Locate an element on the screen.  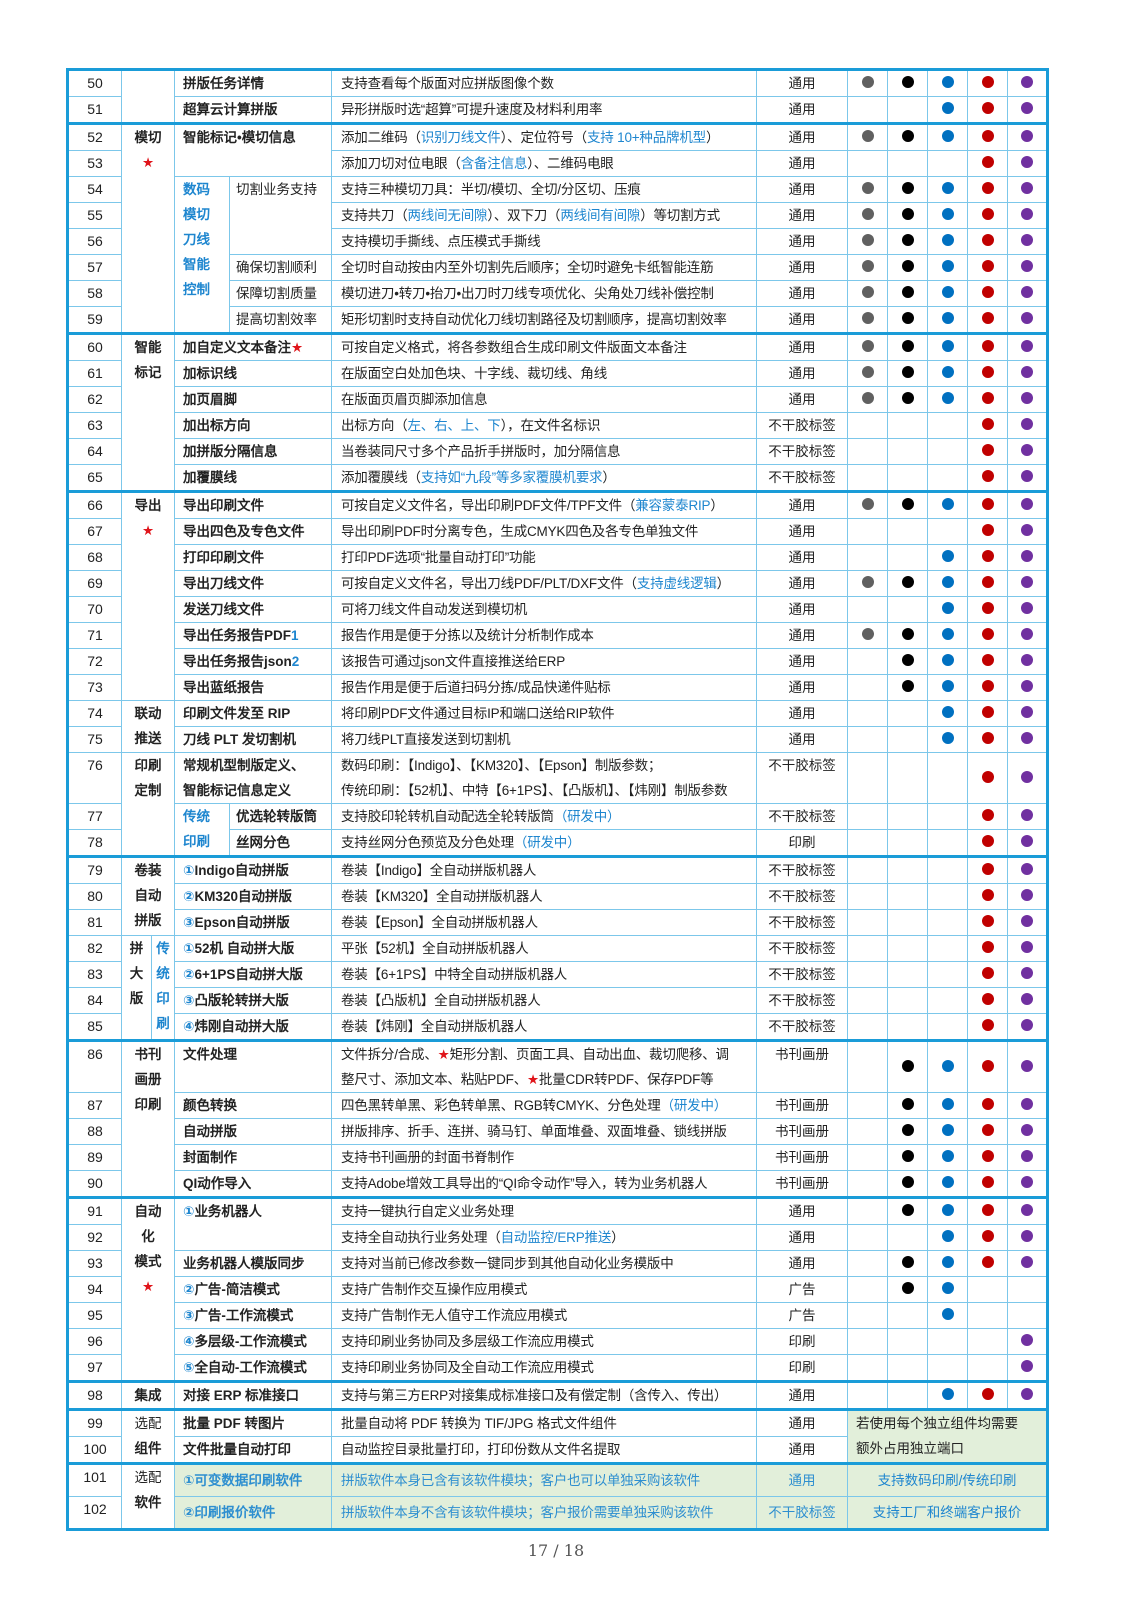
description-cell: 拼版排序、折手、连拼、骑马钉、单面堆叠、双面堆叠、锁线拼版 is located at coordinates (544, 1131).